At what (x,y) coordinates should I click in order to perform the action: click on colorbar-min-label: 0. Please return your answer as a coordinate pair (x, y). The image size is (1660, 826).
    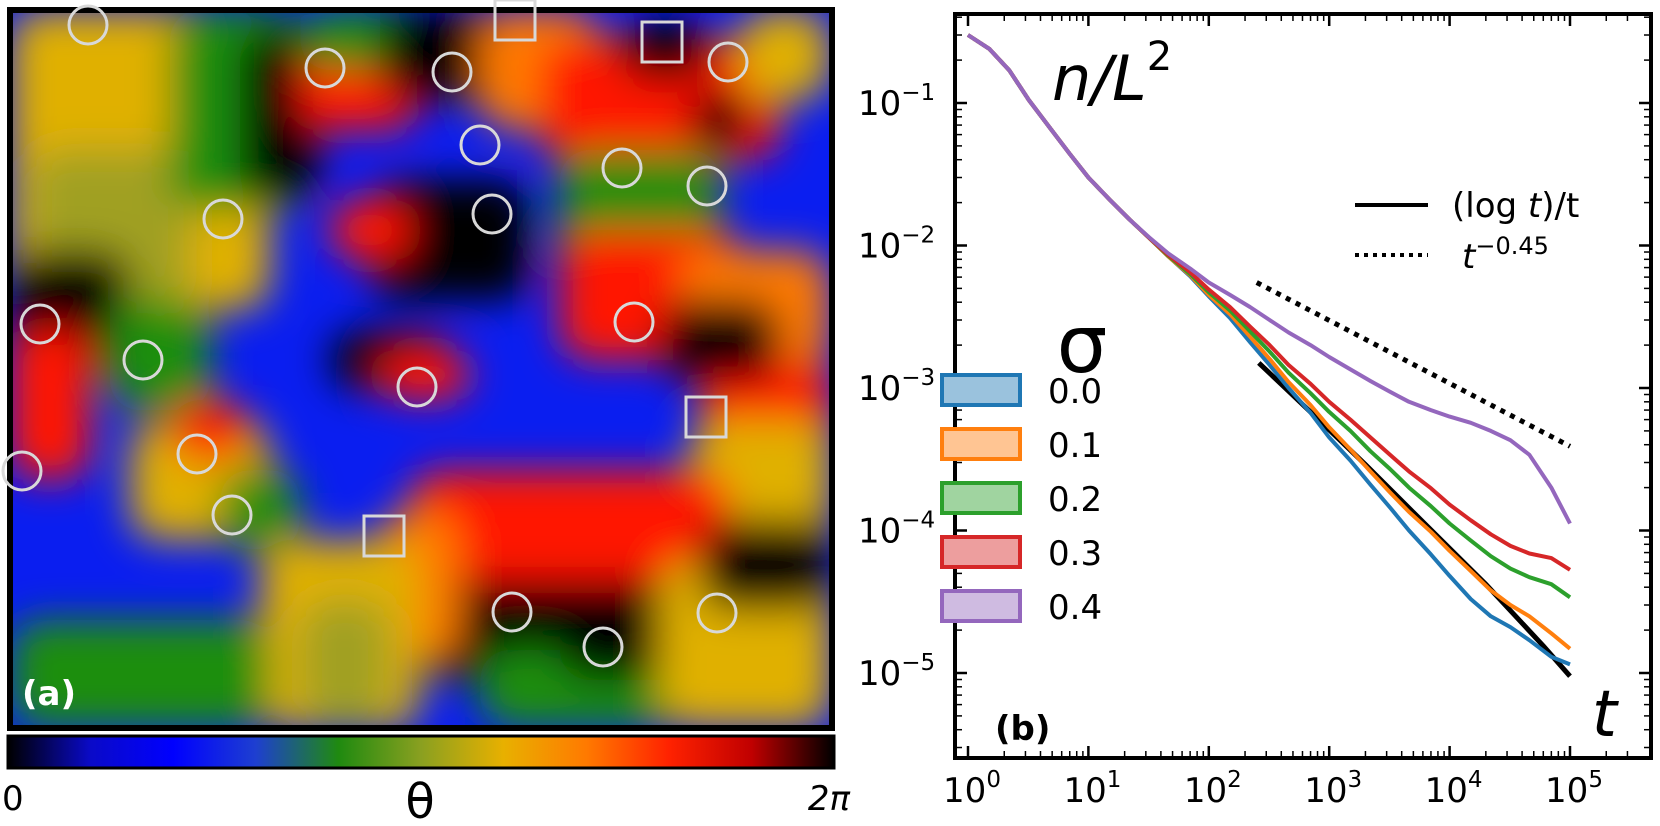
    Looking at the image, I should click on (13, 799).